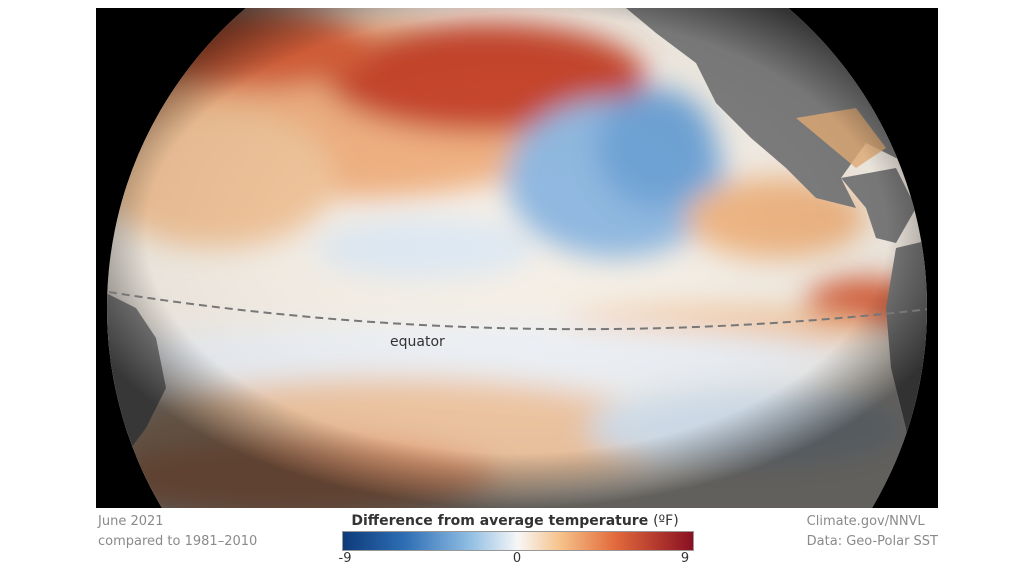  Describe the element at coordinates (666, 521) in the screenshot. I see `legend-unit: (ºF)` at that location.